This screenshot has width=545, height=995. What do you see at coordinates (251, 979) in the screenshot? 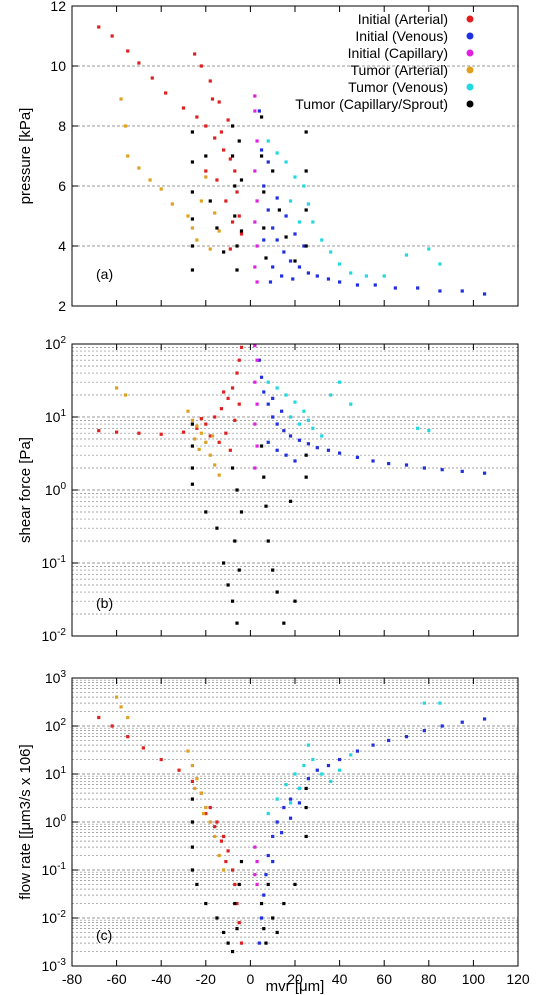
I see `x-tick-label: 0` at bounding box center [251, 979].